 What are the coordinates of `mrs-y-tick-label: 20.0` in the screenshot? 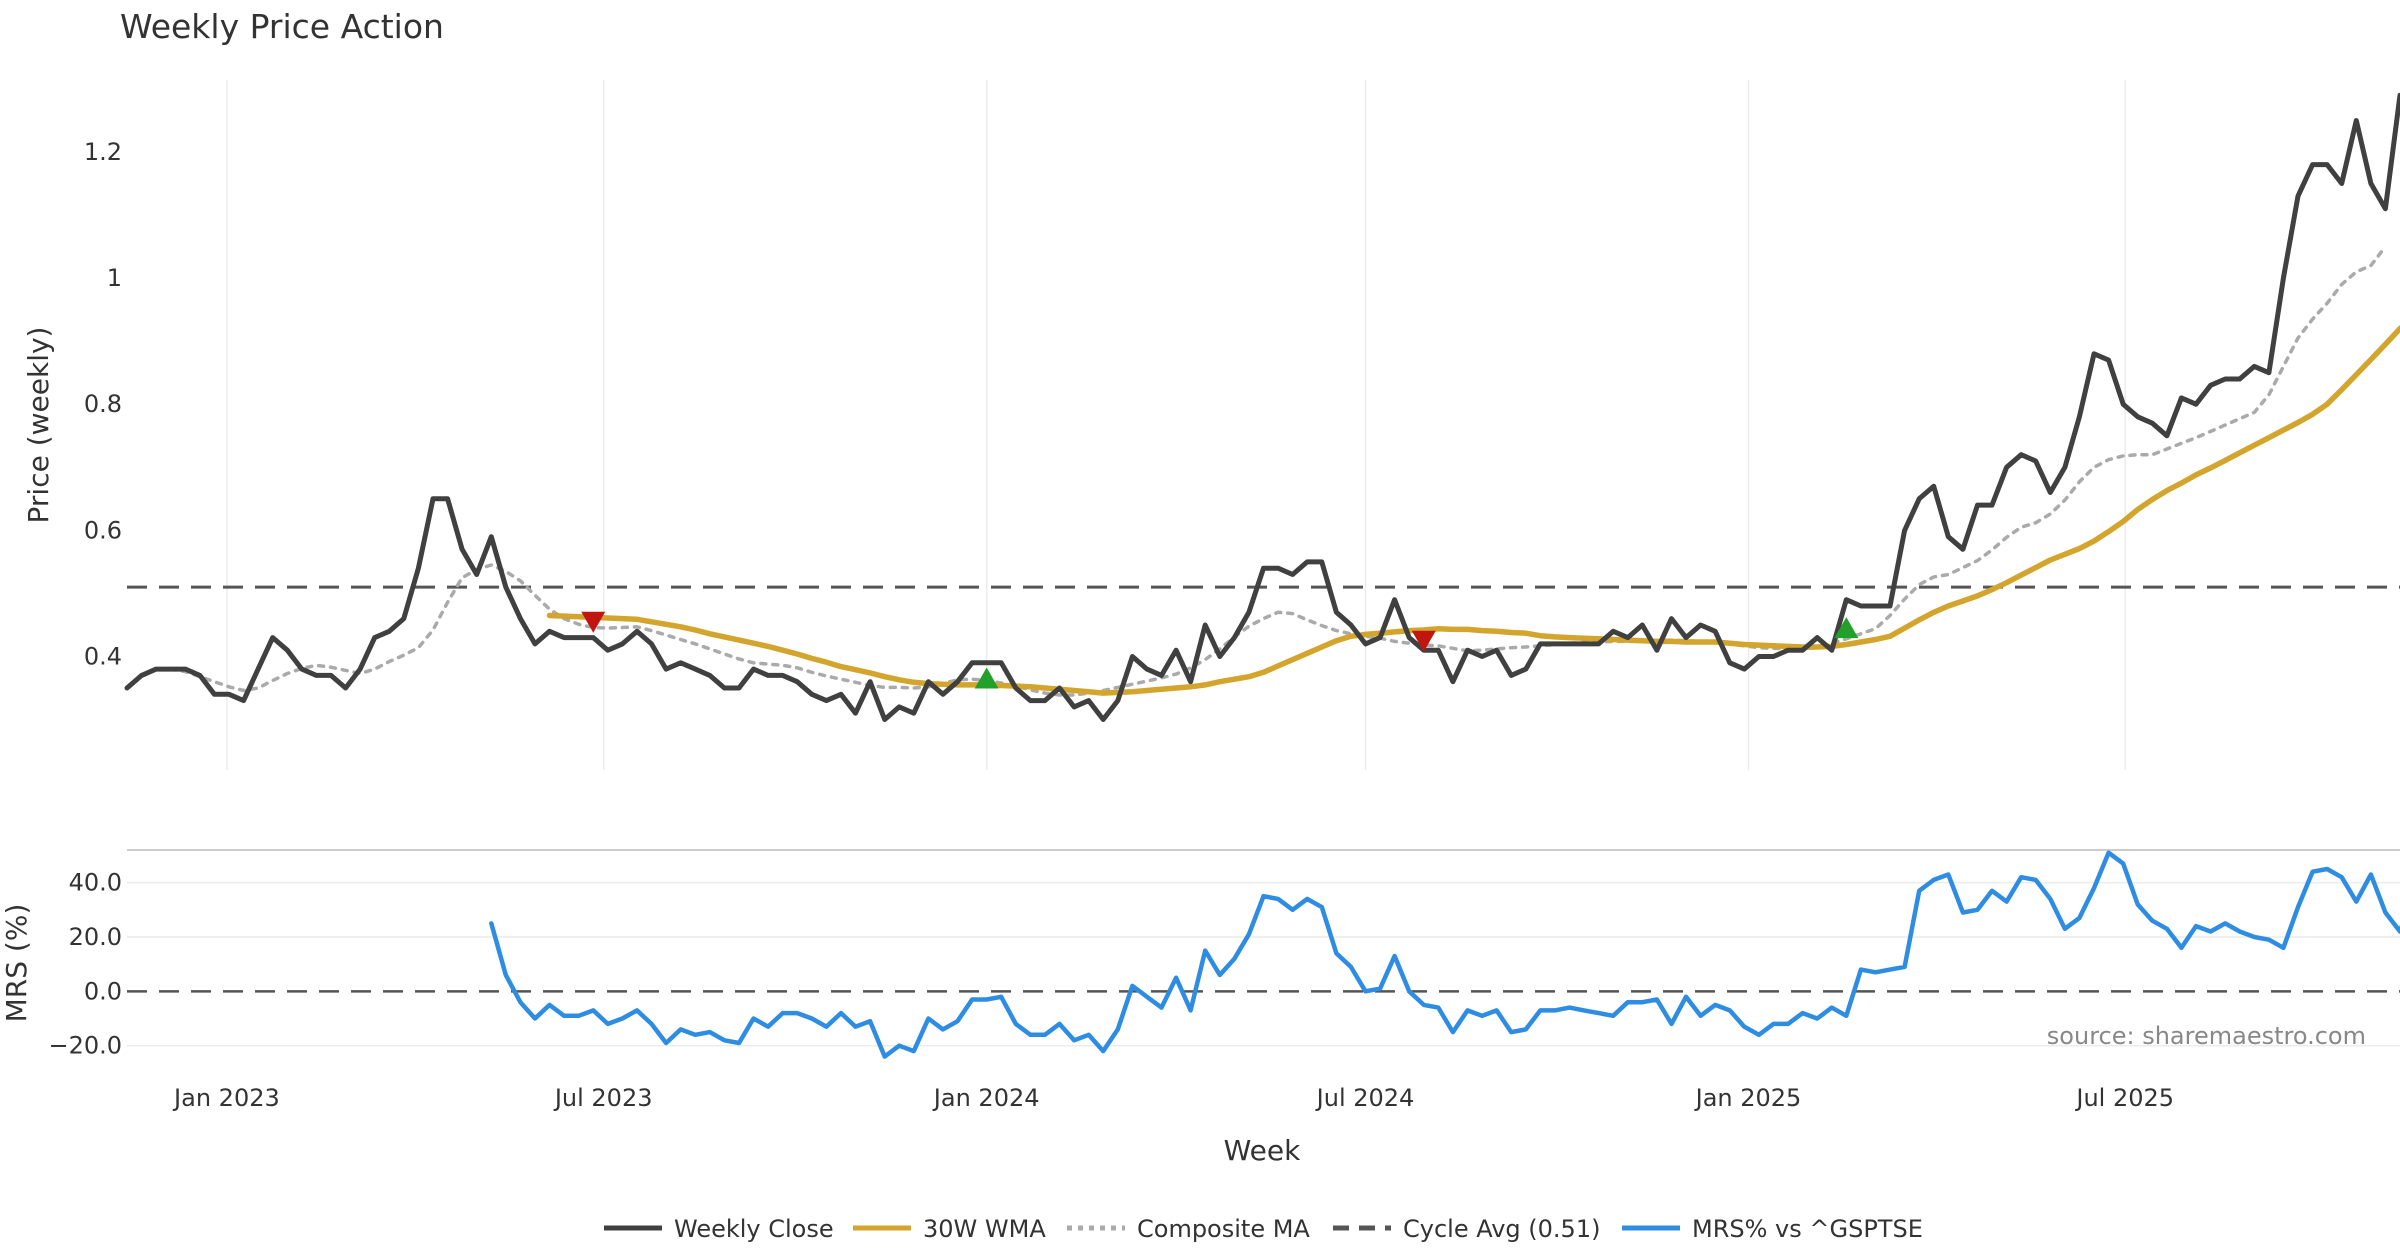 It's located at (95, 937).